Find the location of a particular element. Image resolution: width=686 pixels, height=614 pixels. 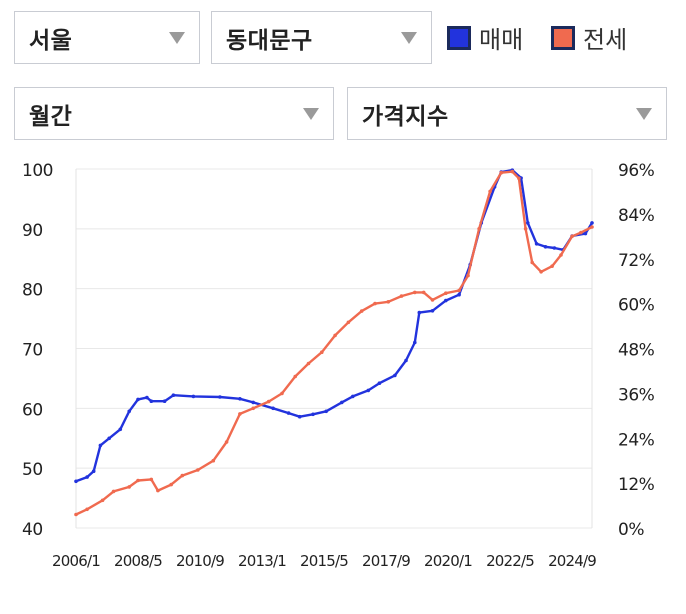

y-right-tick-label: 24% is located at coordinates (636, 440).